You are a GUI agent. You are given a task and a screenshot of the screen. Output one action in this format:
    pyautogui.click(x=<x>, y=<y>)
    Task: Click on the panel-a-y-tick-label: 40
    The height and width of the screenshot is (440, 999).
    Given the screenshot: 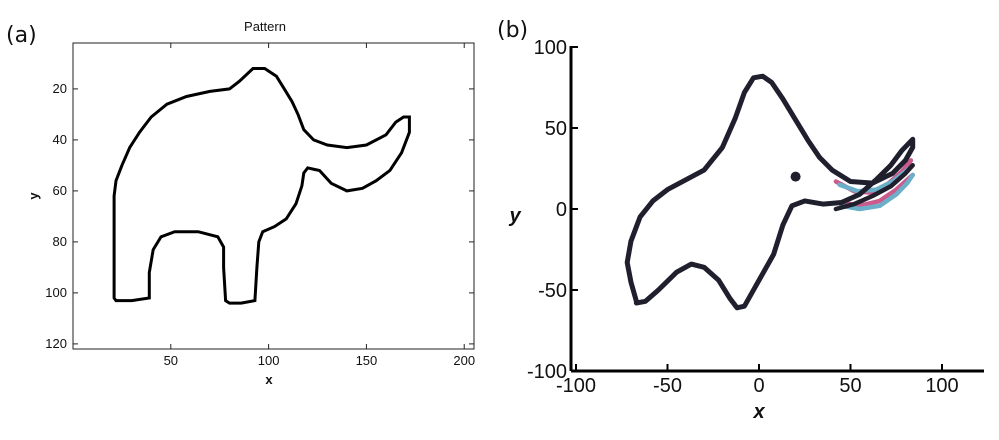 What is the action you would take?
    pyautogui.click(x=60, y=139)
    